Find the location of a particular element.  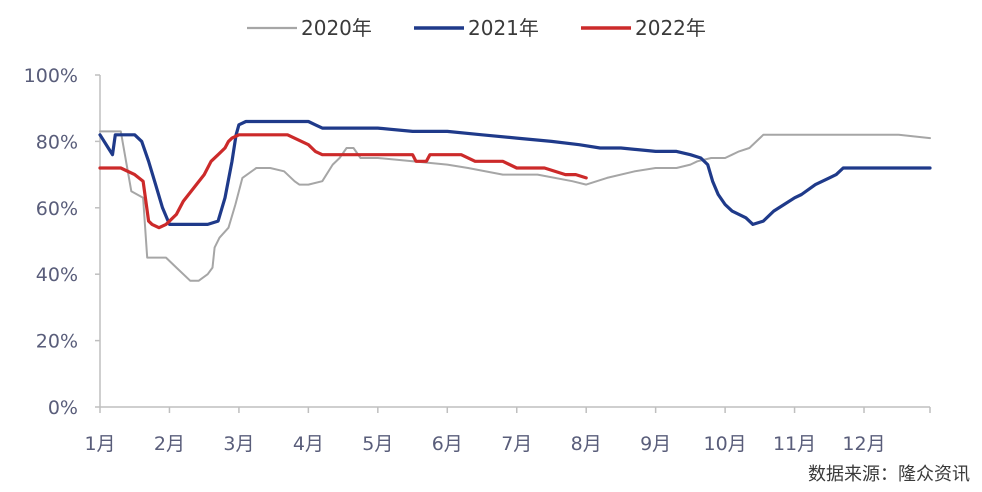

legend-label: 2022年 is located at coordinates (670, 28).